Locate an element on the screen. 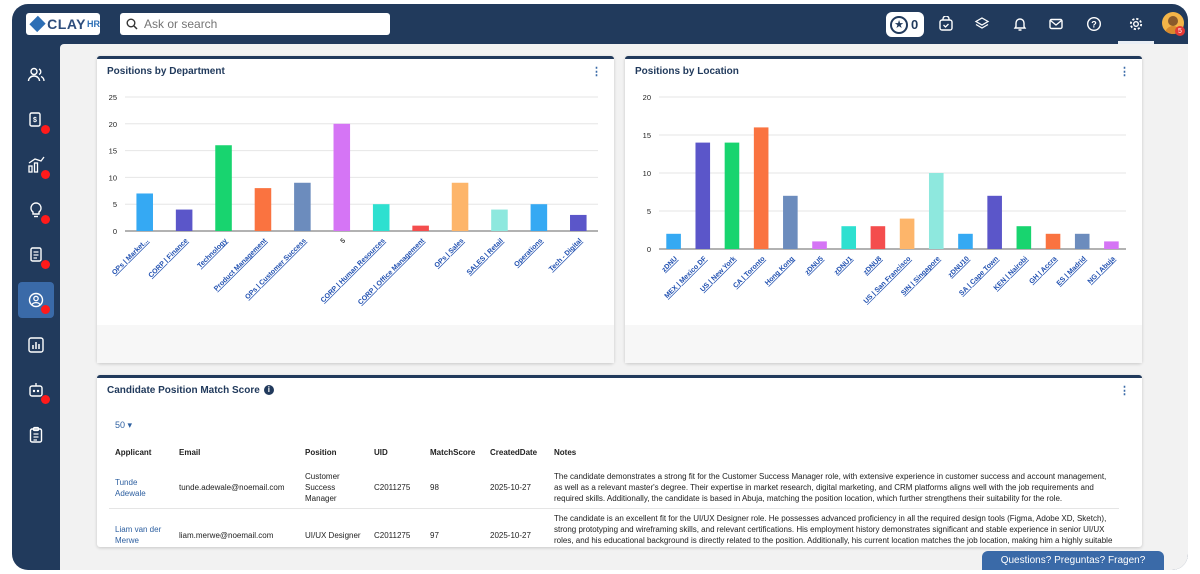  x-tick-label: zDNU10 is located at coordinates (959, 267).